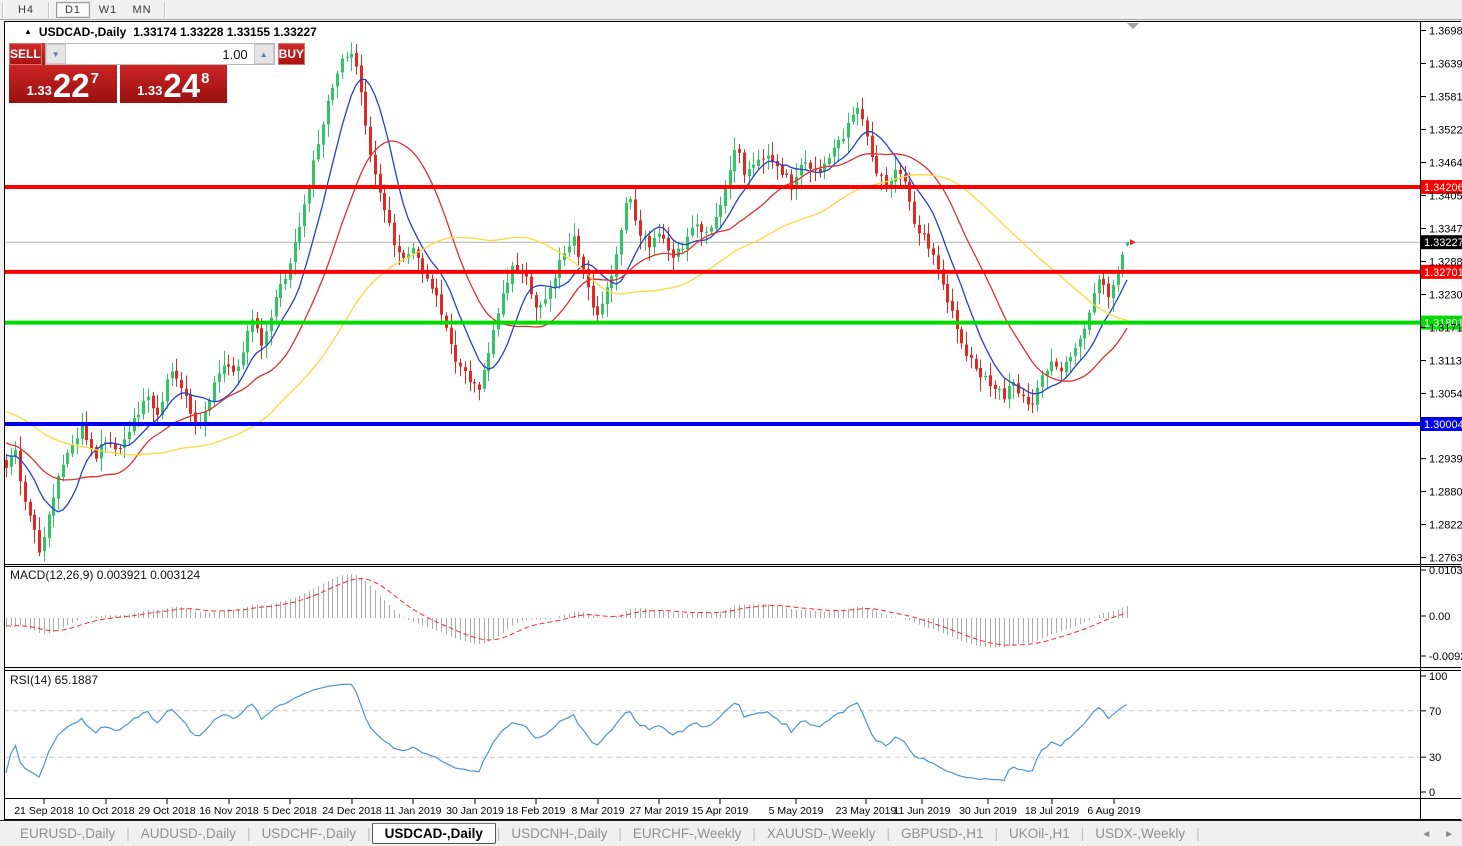  What do you see at coordinates (475, 811) in the screenshot?
I see `svg-text: 30 Jan 2019` at bounding box center [475, 811].